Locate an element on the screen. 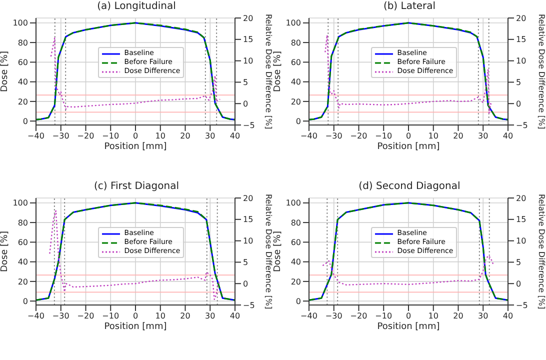 The height and width of the screenshot is (360, 546). chart-title: (d) Second Diagonal is located at coordinates (410, 187).